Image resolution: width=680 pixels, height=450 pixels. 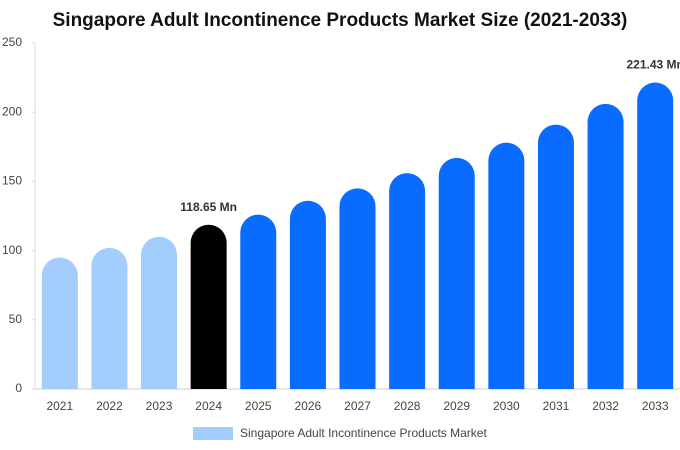 What do you see at coordinates (12, 42) in the screenshot?
I see `y-tick-label: 250` at bounding box center [12, 42].